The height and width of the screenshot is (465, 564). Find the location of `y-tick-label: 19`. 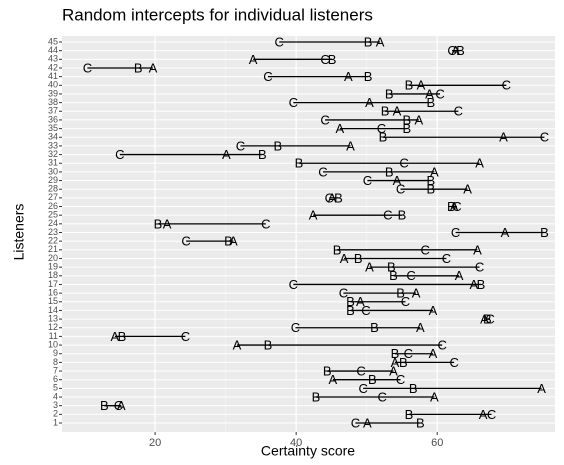

y-tick-label: 19 is located at coordinates (53, 267).